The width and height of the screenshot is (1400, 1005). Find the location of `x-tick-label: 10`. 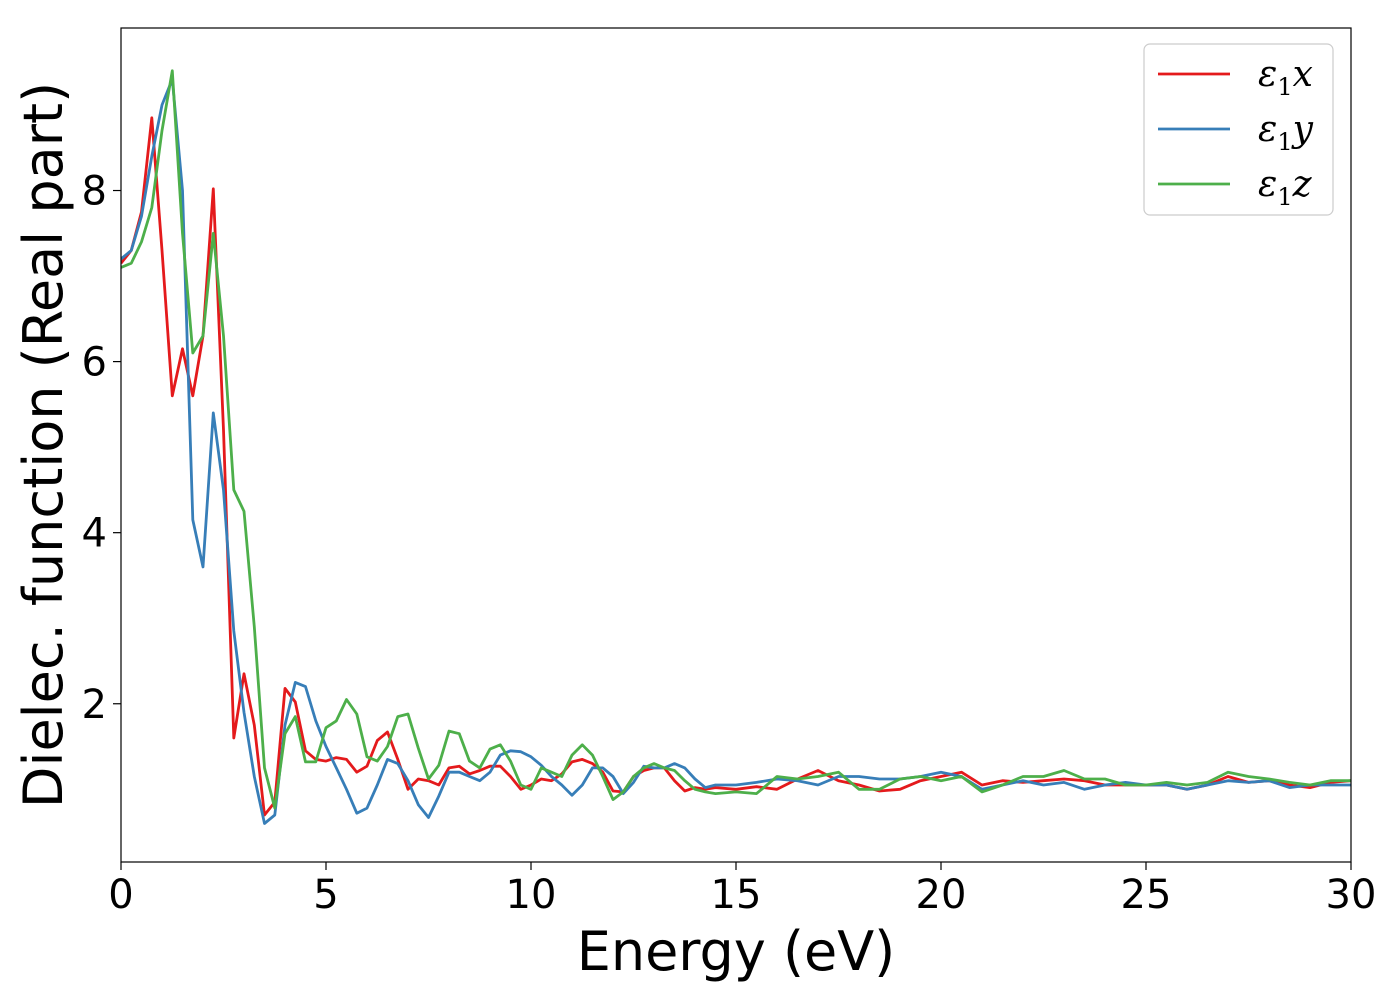

x-tick-label: 10 is located at coordinates (531, 895).